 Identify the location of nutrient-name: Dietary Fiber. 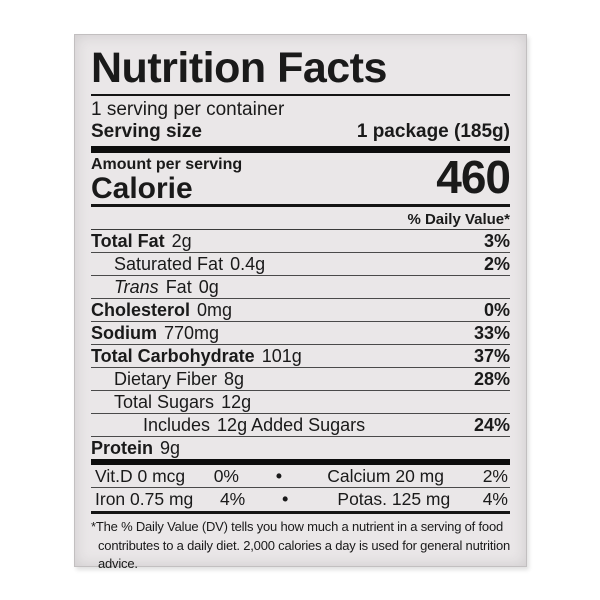
(166, 379).